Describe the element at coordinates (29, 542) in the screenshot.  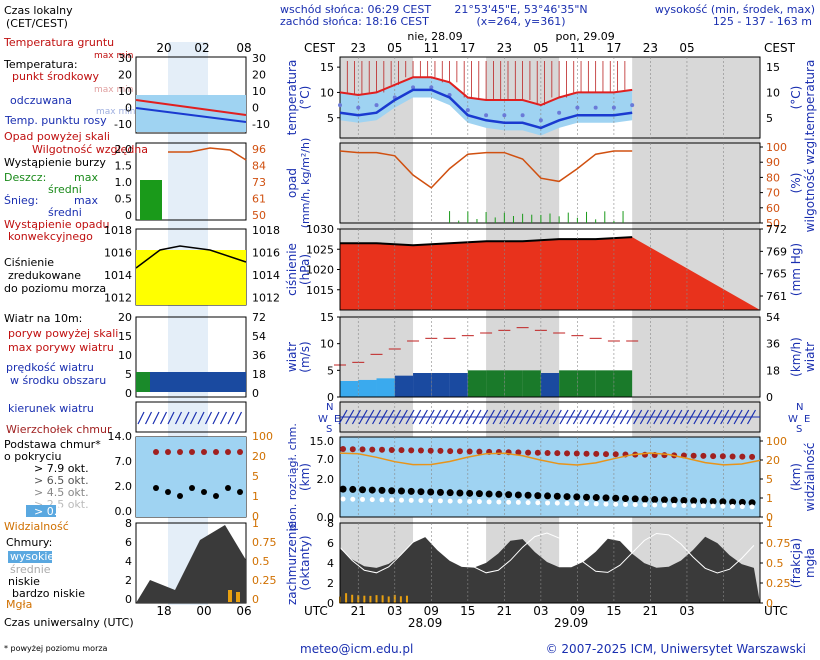
I see `legend-clouds: Chmury:` at that location.